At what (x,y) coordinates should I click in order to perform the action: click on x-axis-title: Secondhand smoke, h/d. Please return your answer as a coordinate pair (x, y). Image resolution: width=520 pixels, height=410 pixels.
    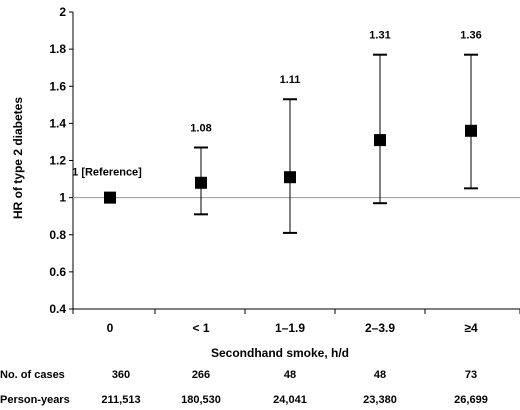
    Looking at the image, I should click on (280, 353).